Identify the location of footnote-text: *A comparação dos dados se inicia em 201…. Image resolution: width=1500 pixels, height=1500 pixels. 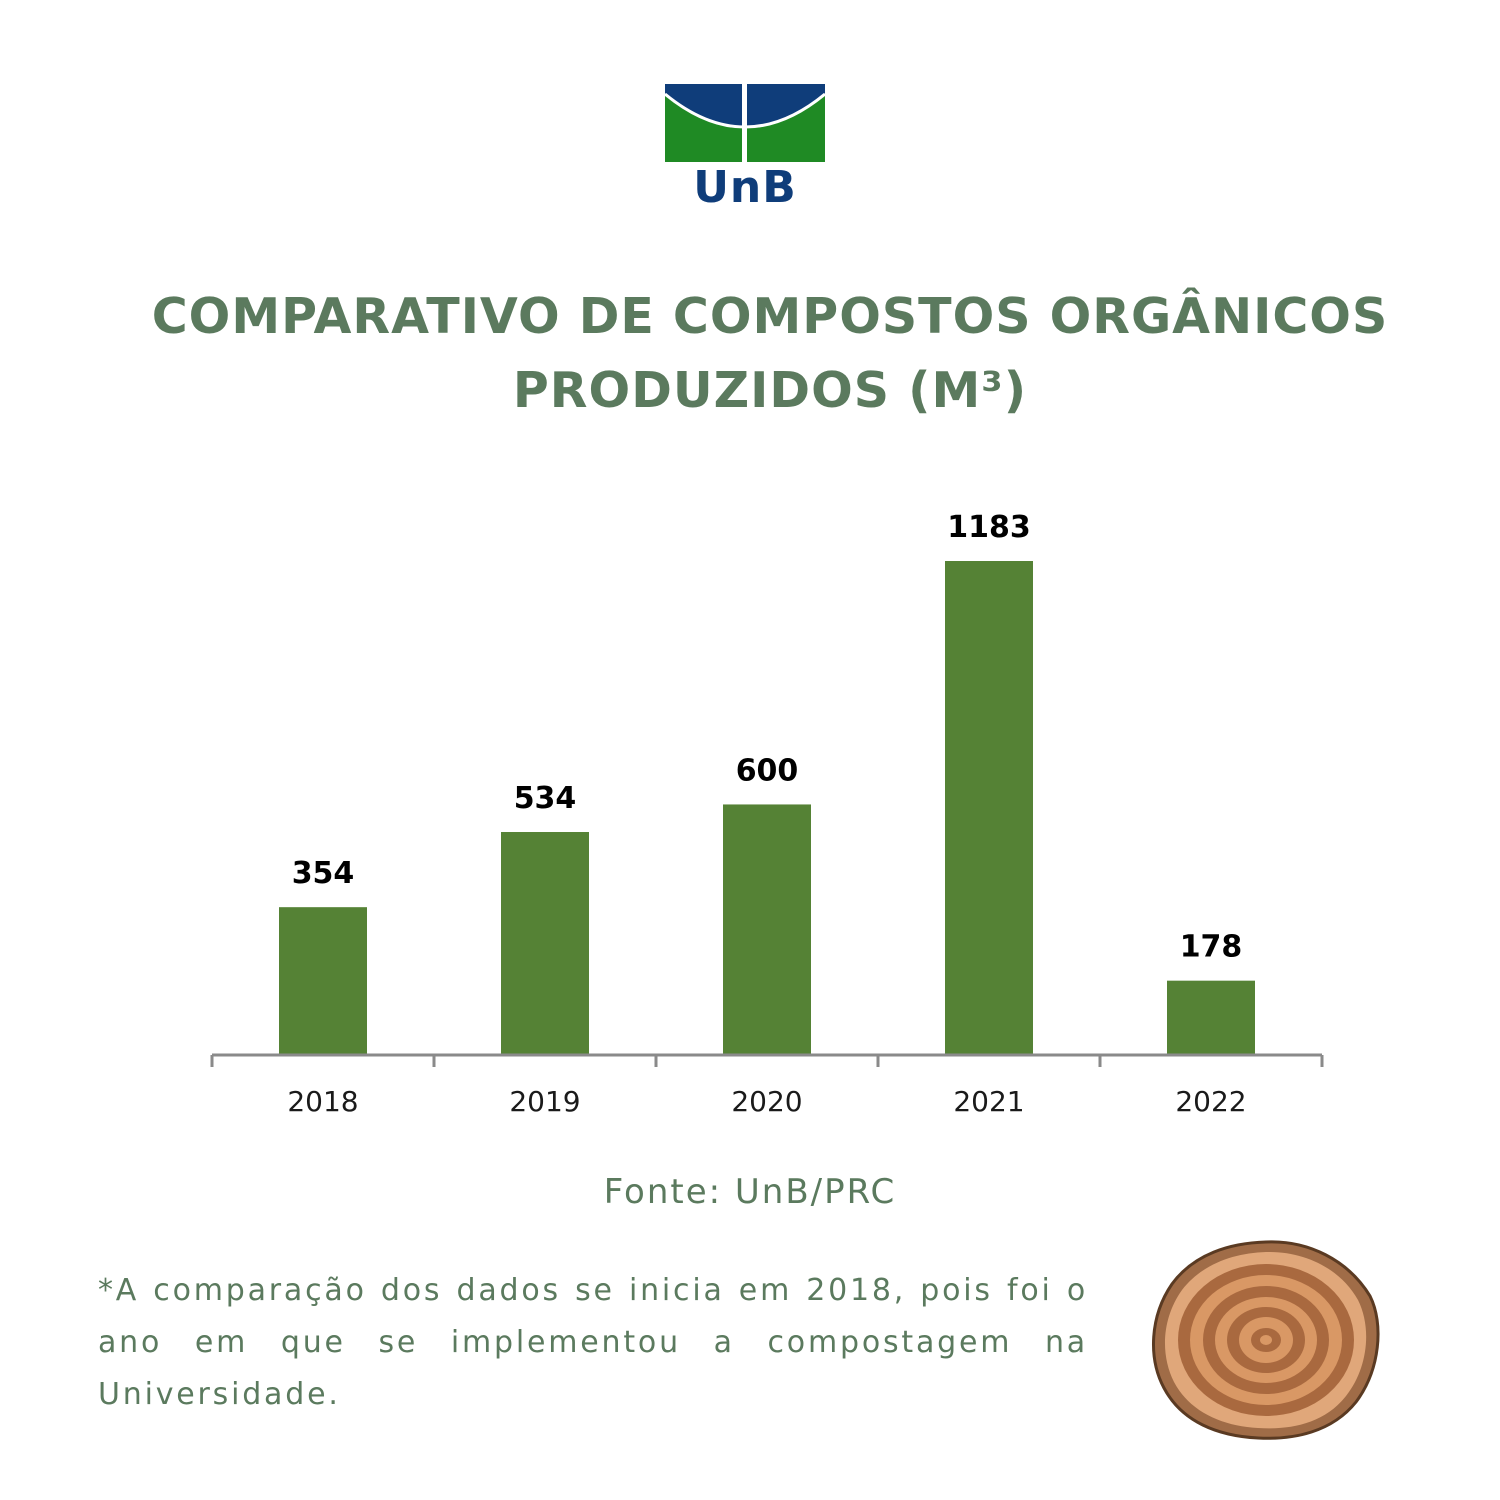
(593, 1342).